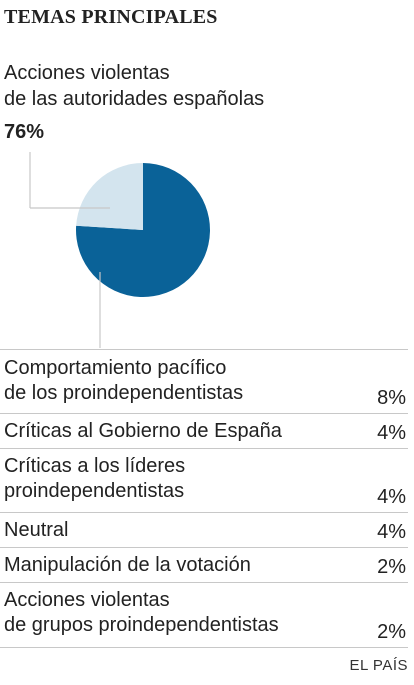 This screenshot has height=685, width=414. What do you see at coordinates (127, 565) in the screenshot?
I see `row-label-line1: Manipulación de la votación` at bounding box center [127, 565].